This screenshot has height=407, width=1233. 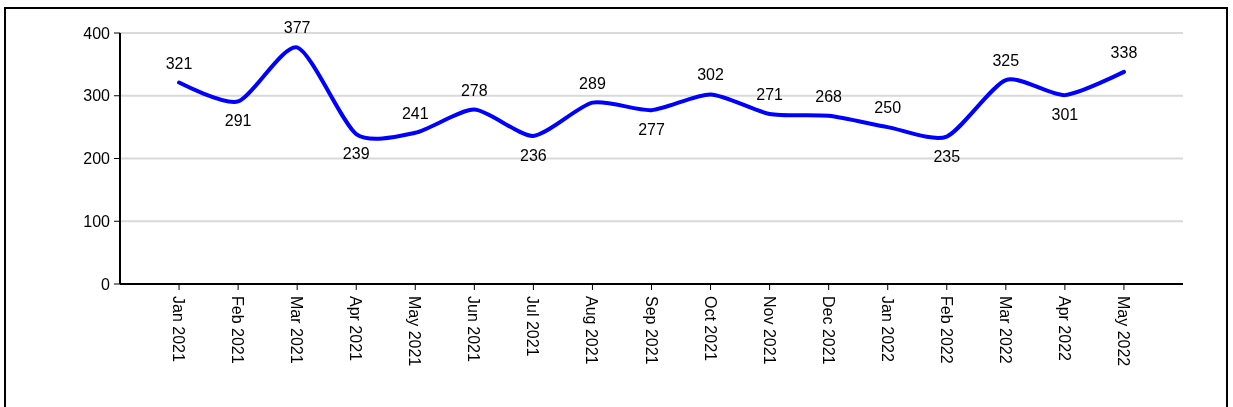 What do you see at coordinates (97, 33) in the screenshot?
I see `y-tick-label: 400` at bounding box center [97, 33].